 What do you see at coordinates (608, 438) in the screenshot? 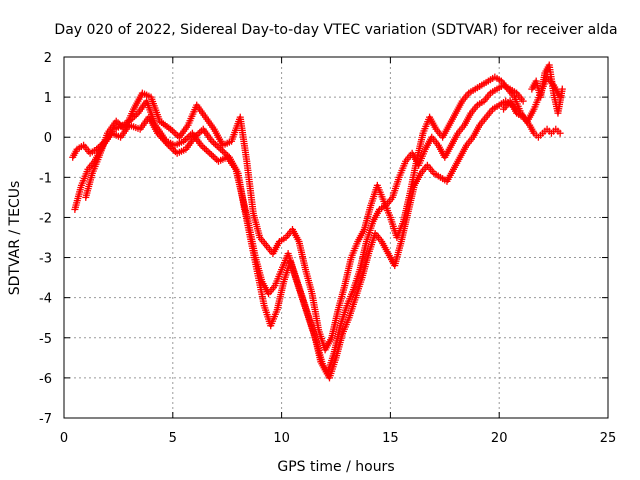
I see `x-tick-label: 25` at bounding box center [608, 438].